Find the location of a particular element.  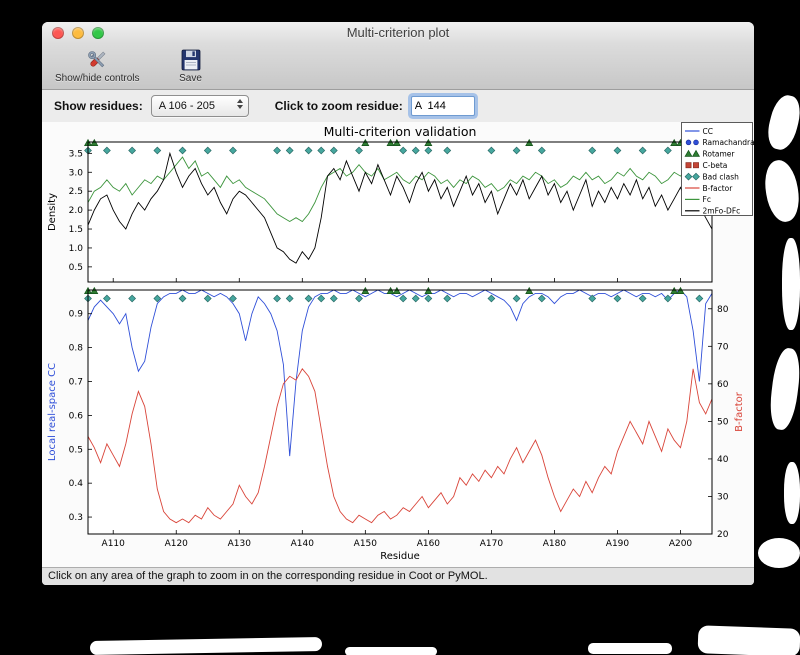

traffic-lights is located at coordinates (78, 33).